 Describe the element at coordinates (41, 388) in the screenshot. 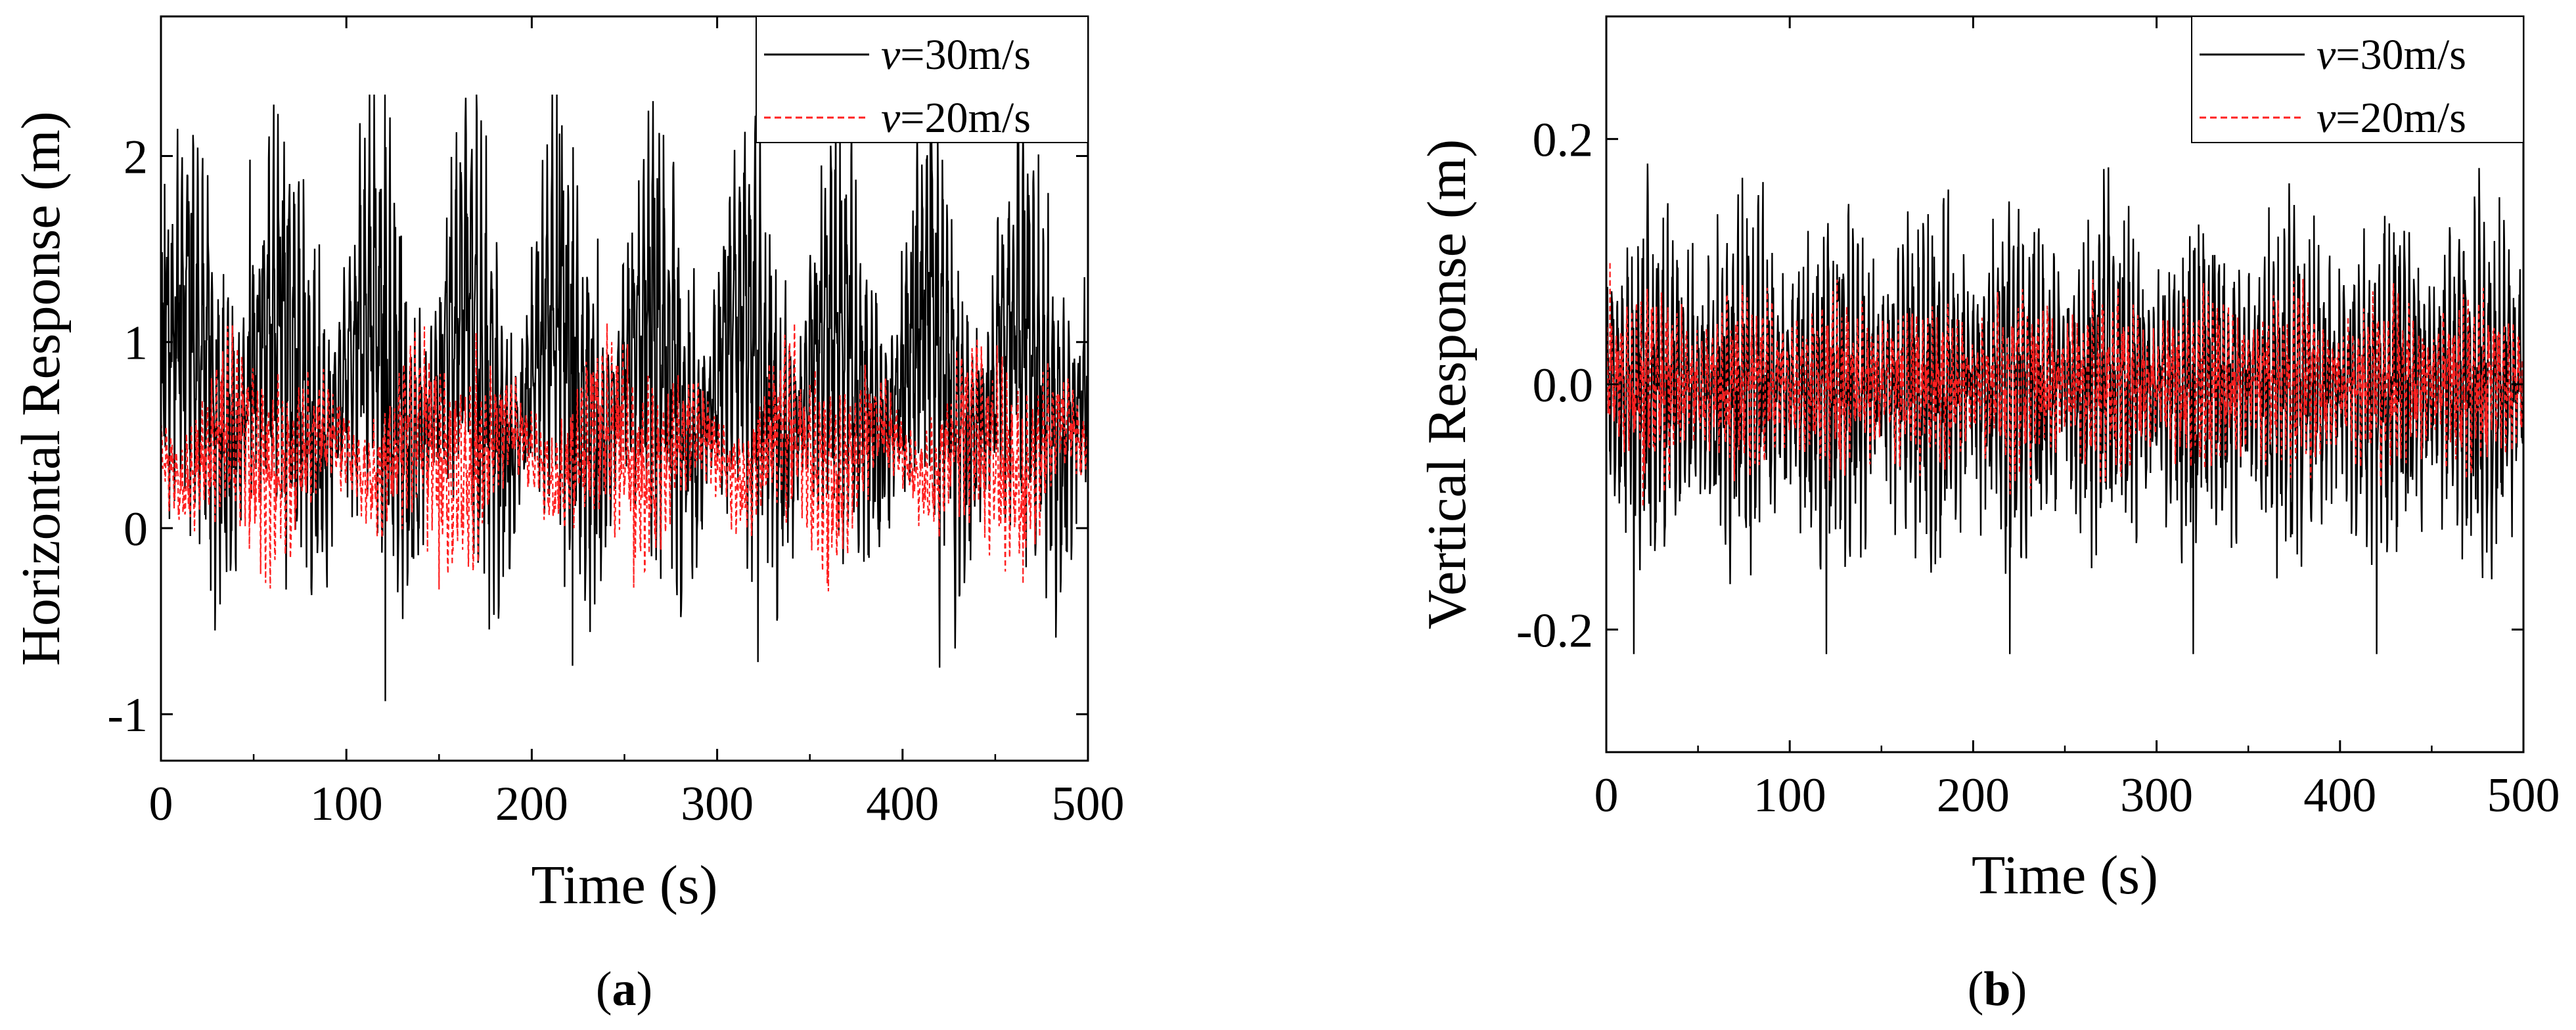

I see `y-axis-label: Horizontal Response (m)` at that location.